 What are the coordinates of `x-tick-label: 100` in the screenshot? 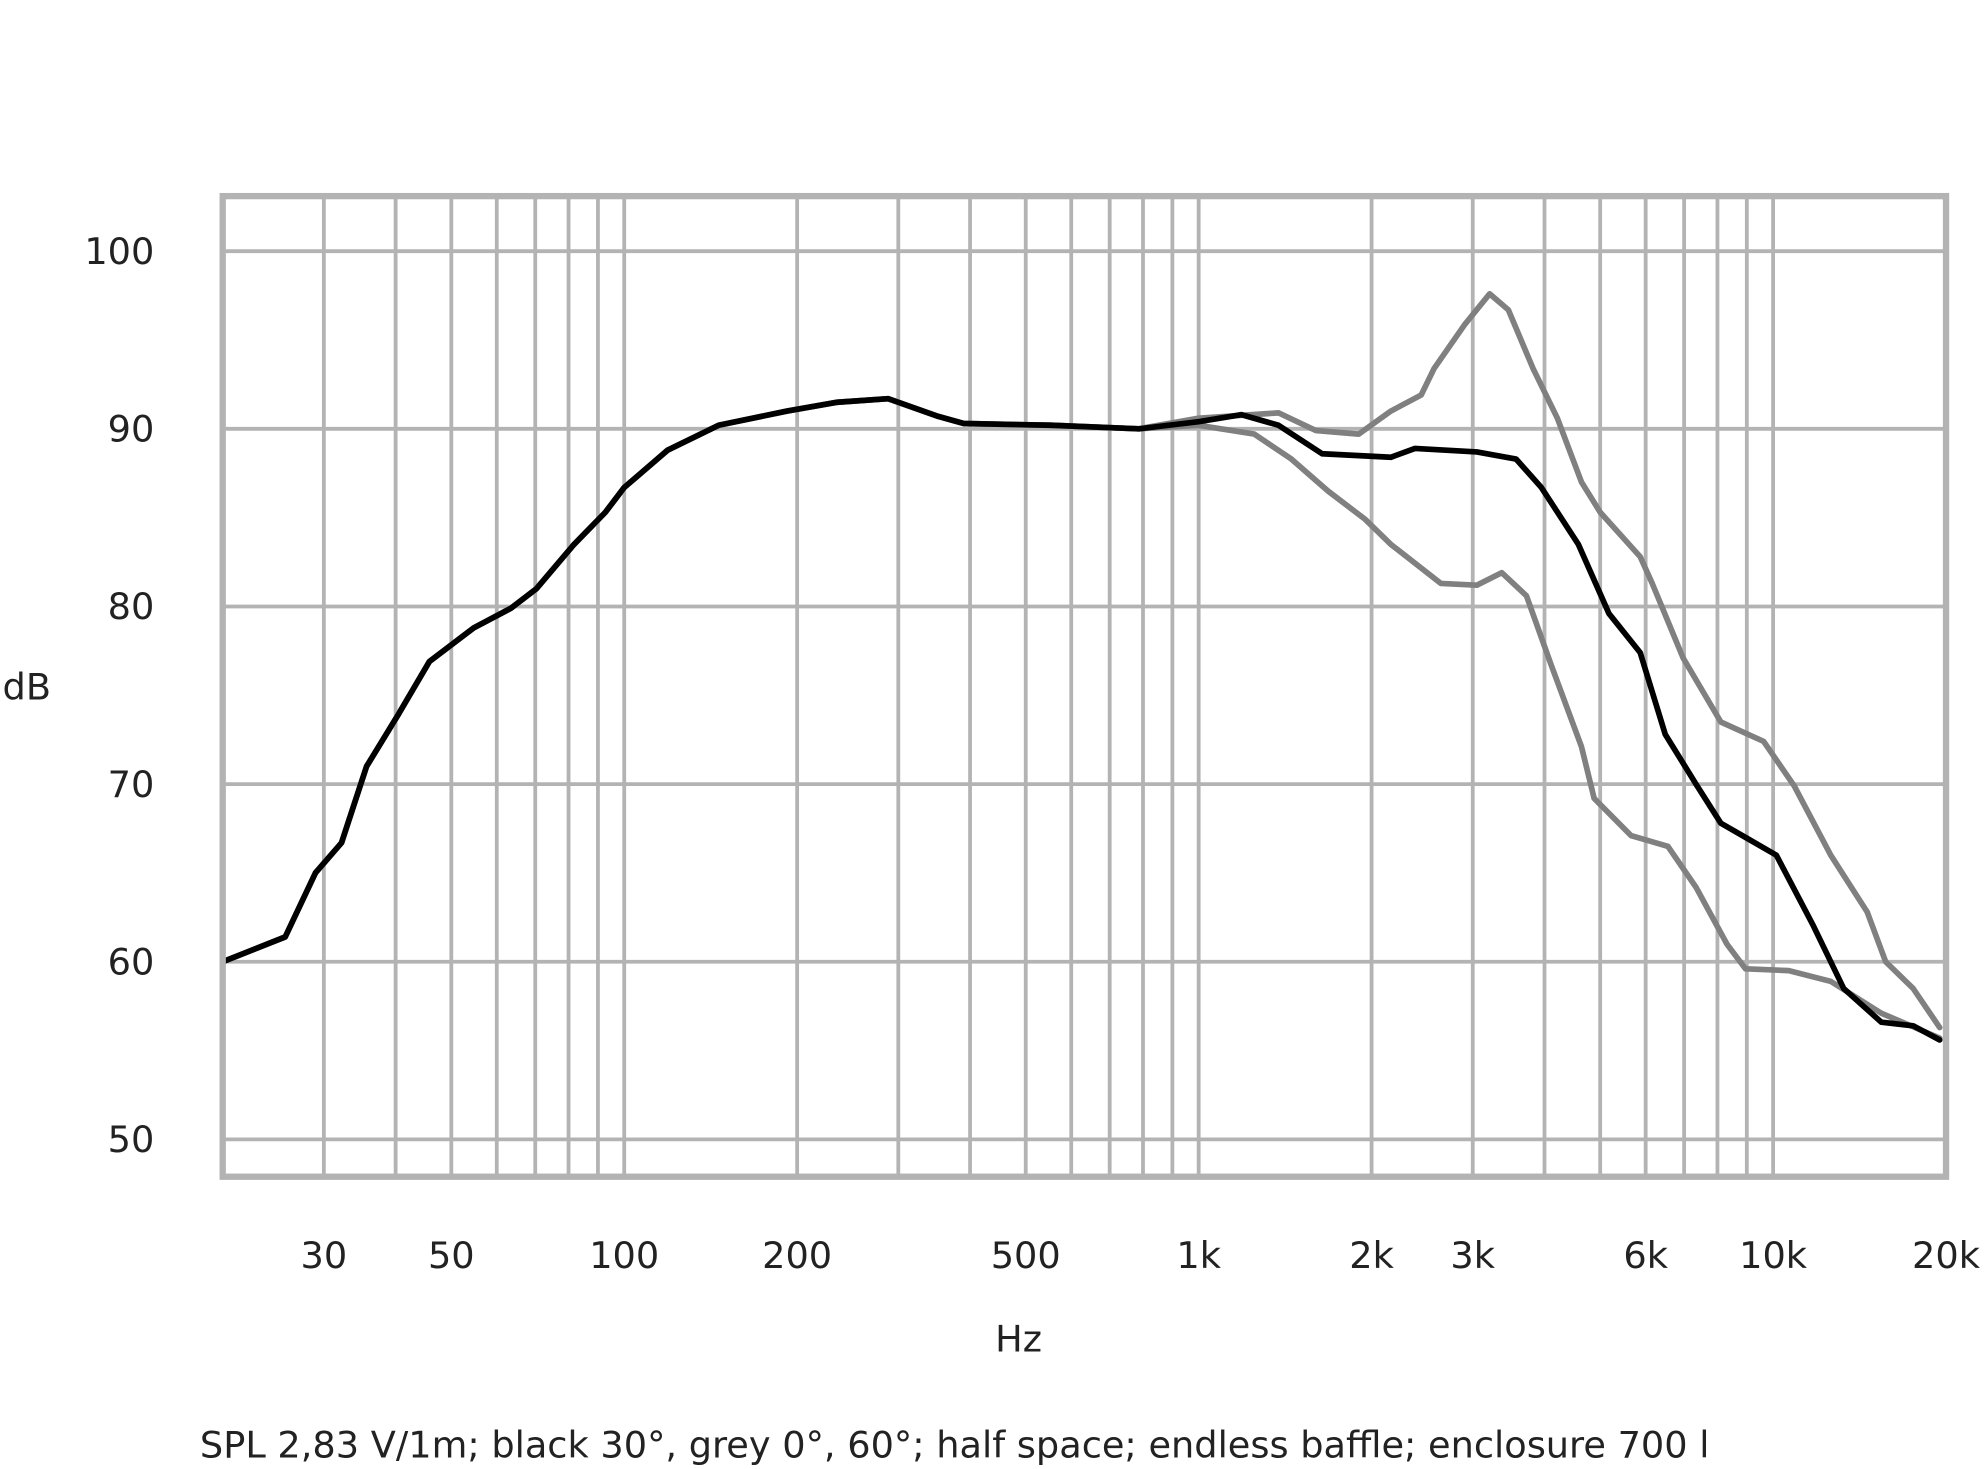 It's located at (624, 1255).